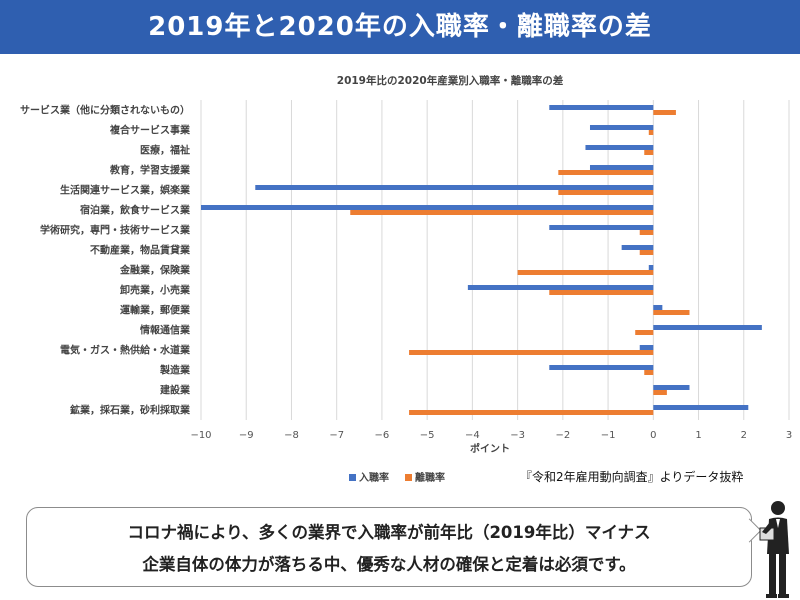 The image size is (800, 600). What do you see at coordinates (246, 435) in the screenshot?
I see `x-tick-label: −9` at bounding box center [246, 435].